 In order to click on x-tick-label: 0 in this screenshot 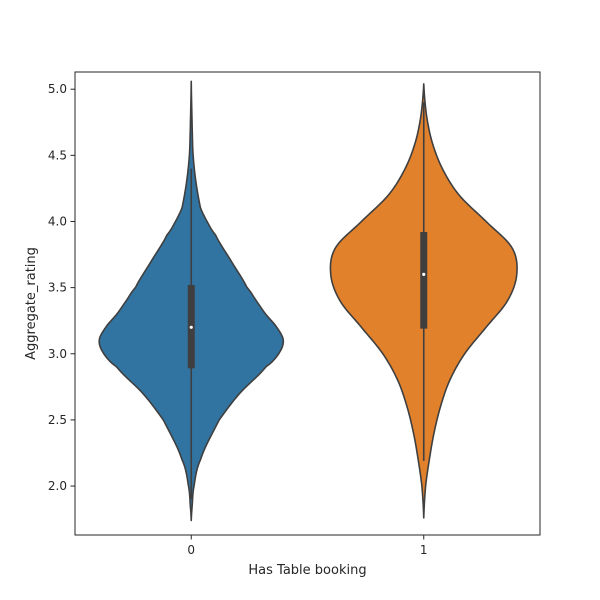, I will do `click(191, 550)`.